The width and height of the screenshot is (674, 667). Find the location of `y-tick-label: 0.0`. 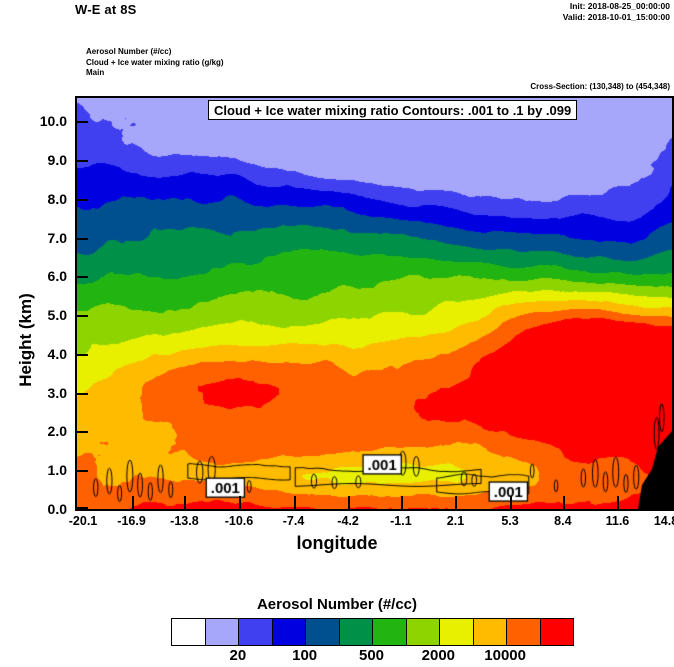

y-tick-label: 0.0 is located at coordinates (57, 509).